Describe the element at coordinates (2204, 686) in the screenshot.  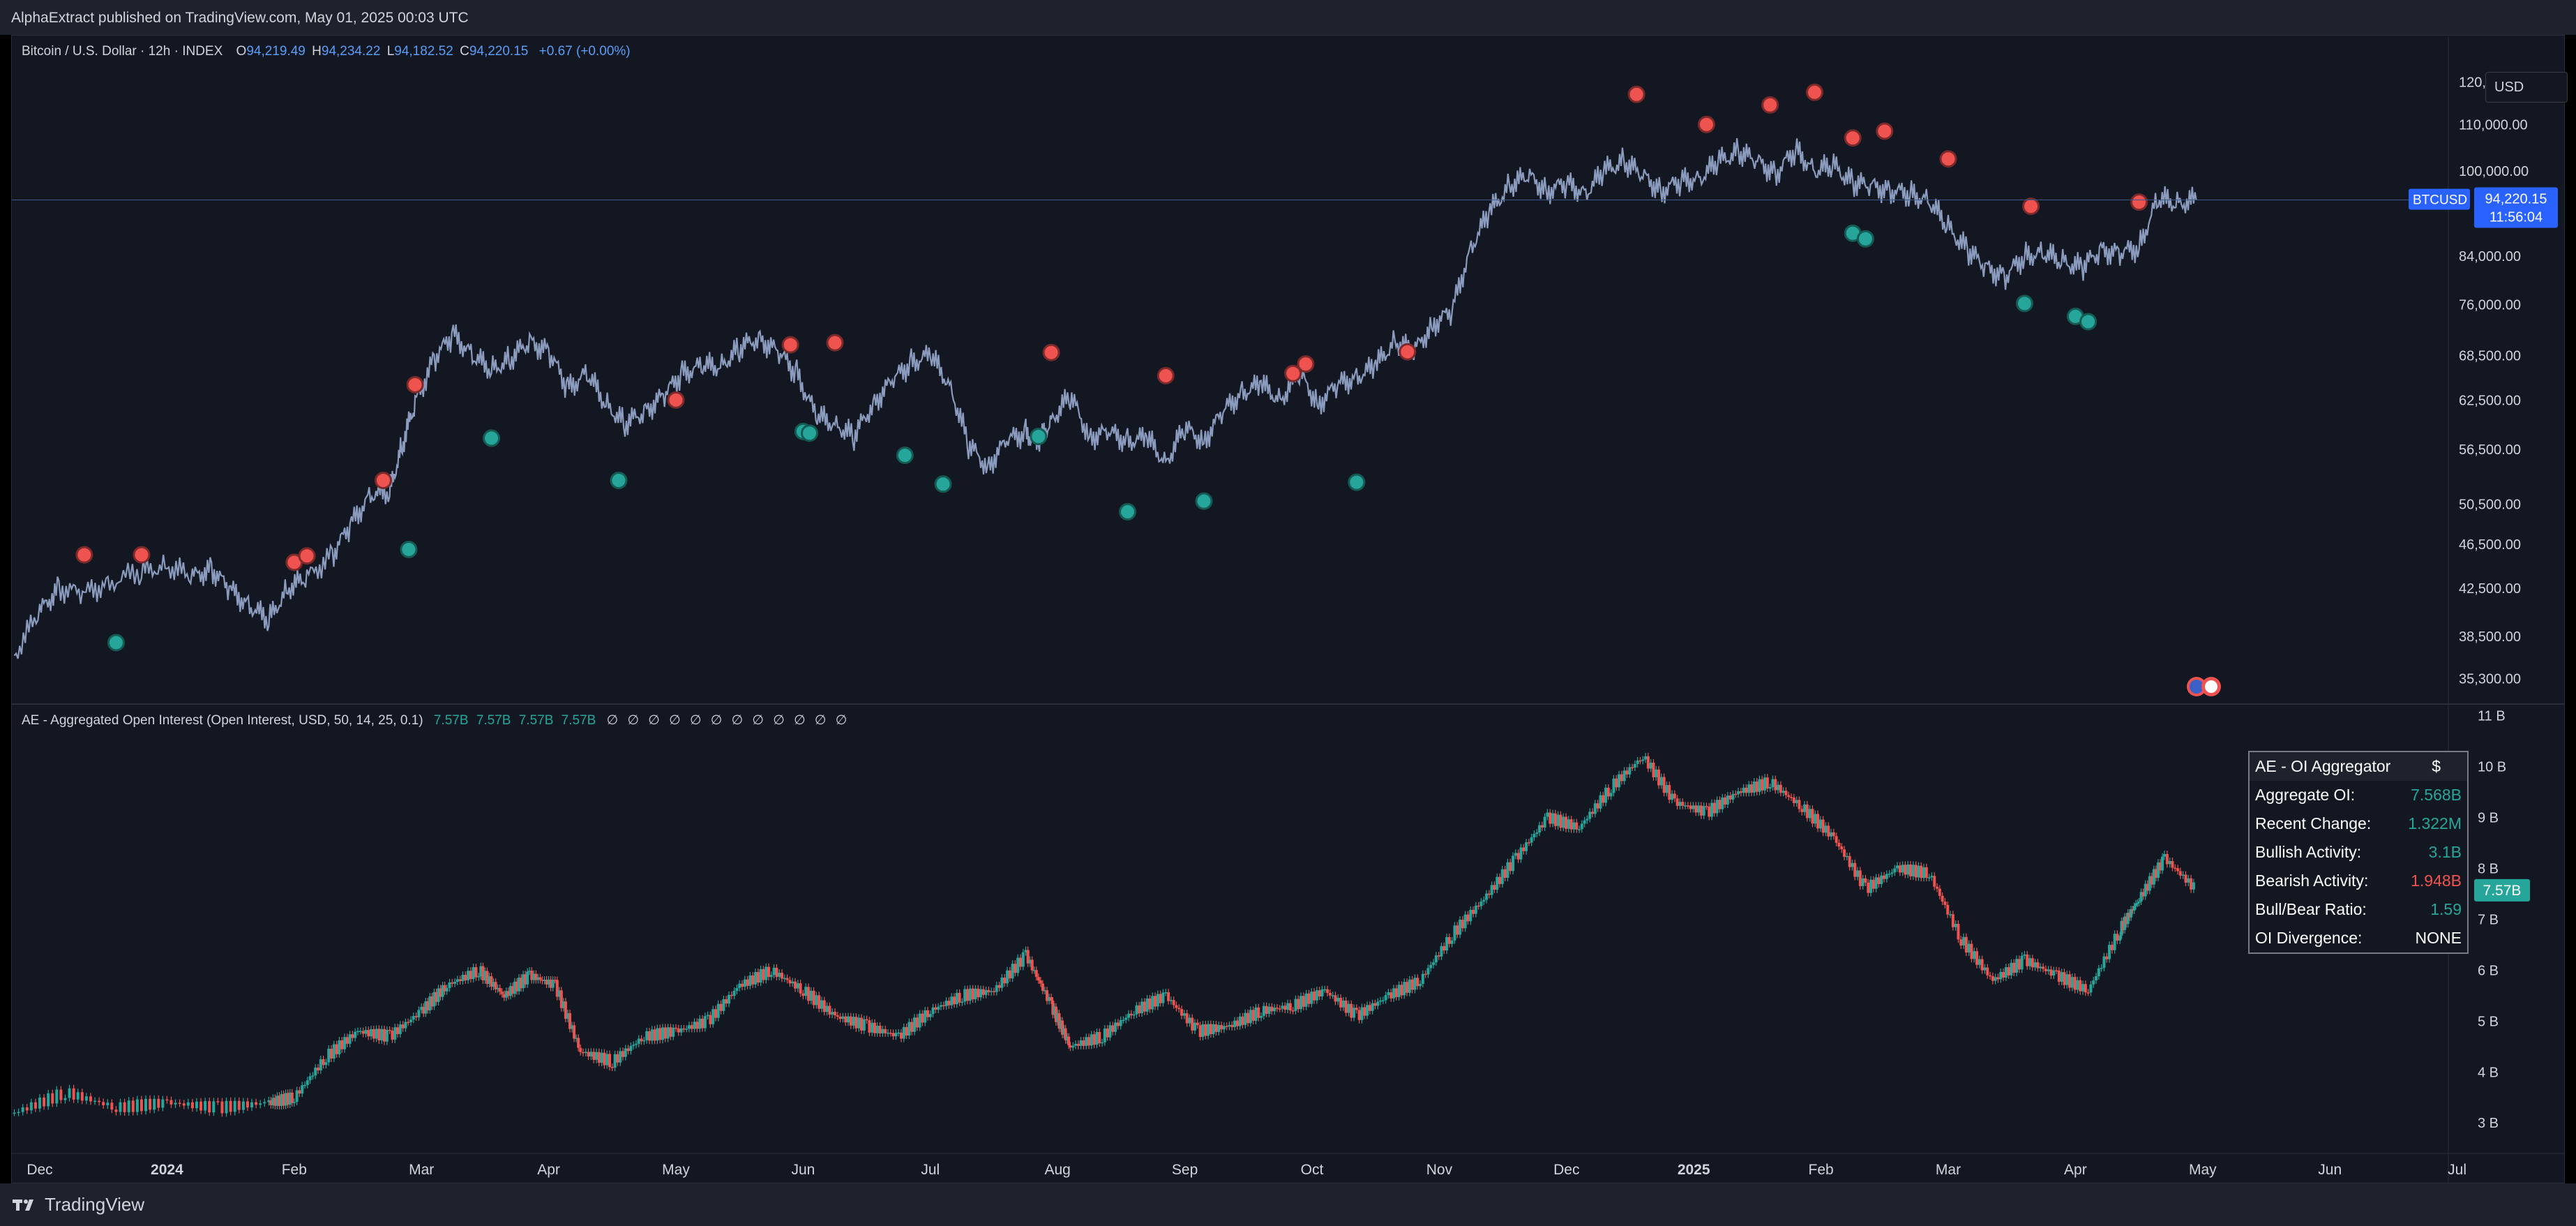
I see `flag-icons` at that location.